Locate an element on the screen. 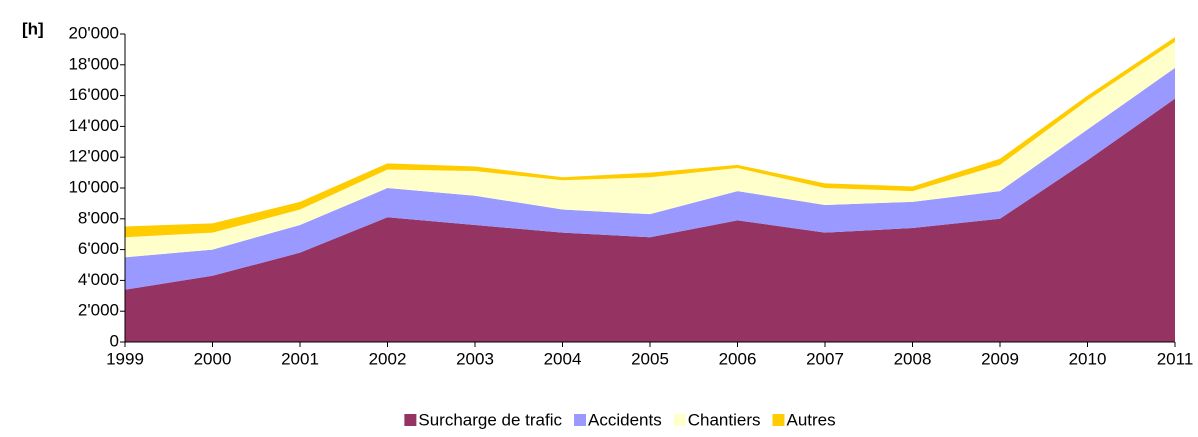  x-tick-label: 2009 is located at coordinates (1000, 358).